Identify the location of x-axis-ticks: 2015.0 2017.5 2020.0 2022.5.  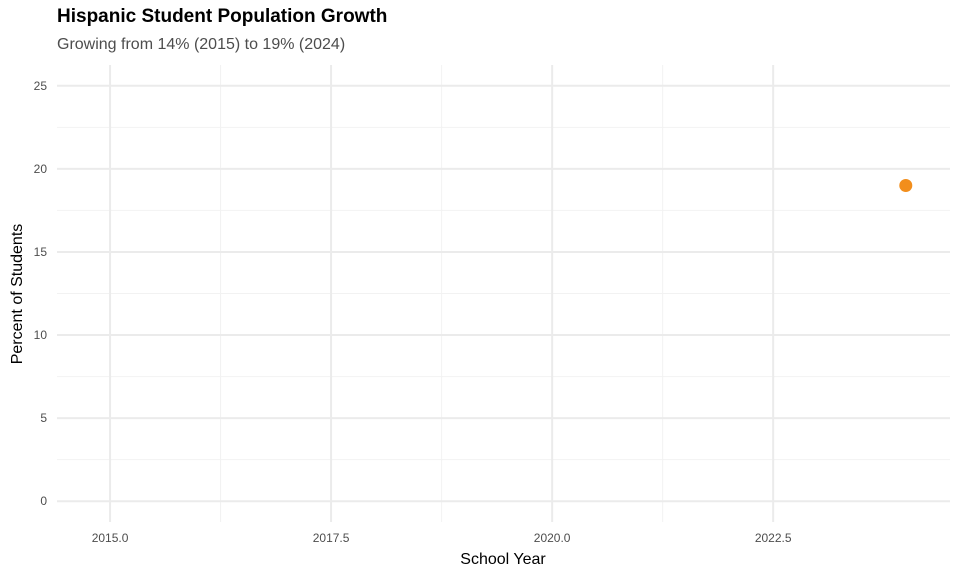
(442, 538).